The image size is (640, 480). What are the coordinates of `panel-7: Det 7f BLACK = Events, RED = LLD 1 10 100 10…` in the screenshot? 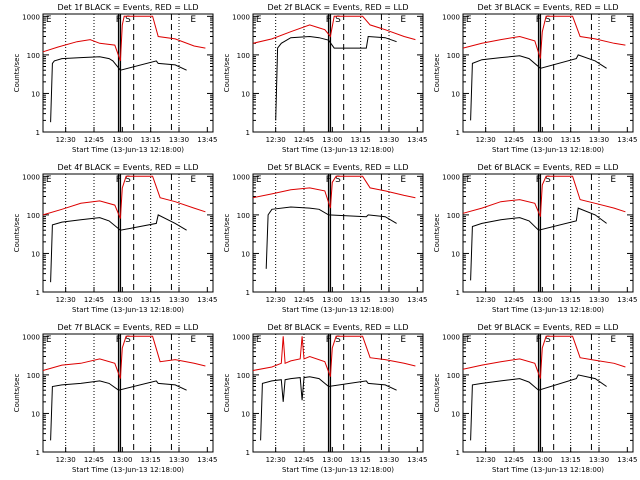 It's located at (115, 398).